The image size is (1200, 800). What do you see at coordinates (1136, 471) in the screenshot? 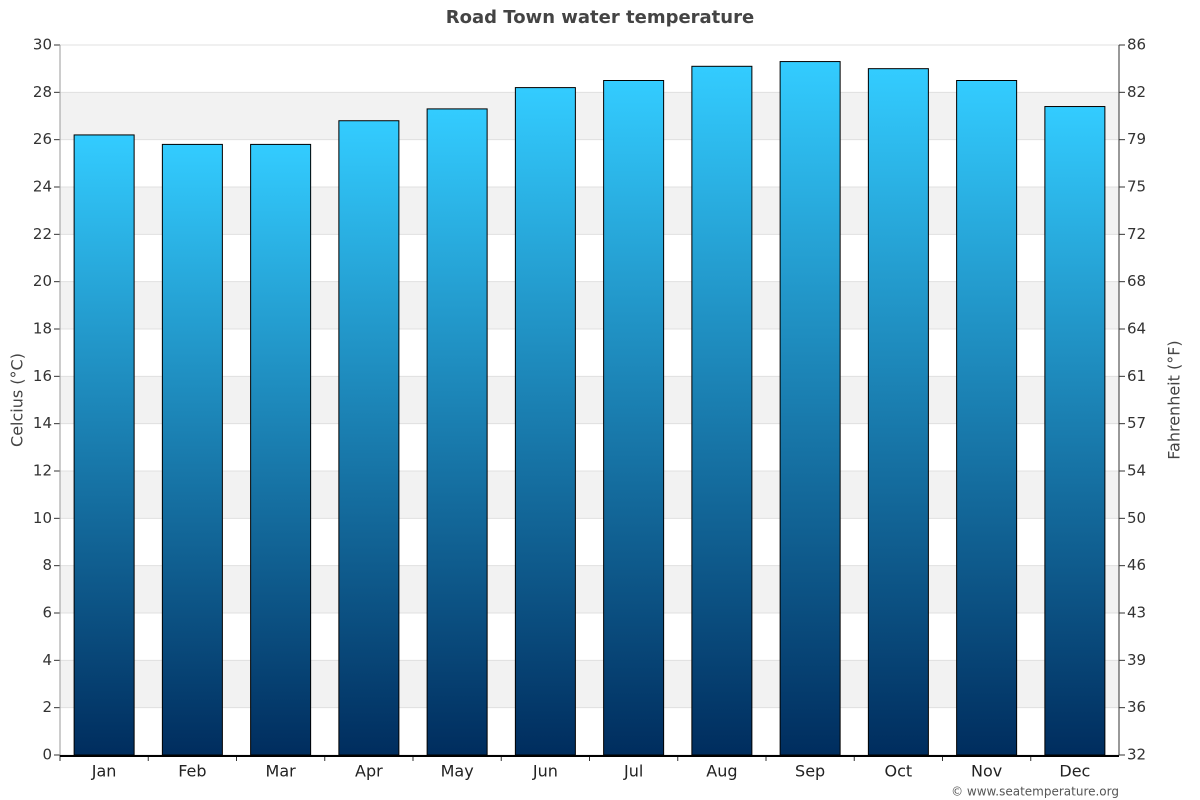
I see `y2-tick-label: 54` at bounding box center [1136, 471].